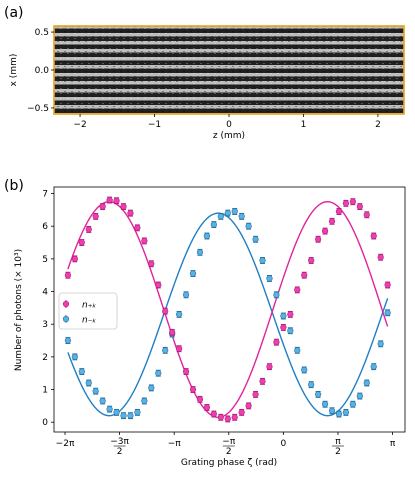  I want to click on panel-a-x-tick-label: −2, so click(79, 125).